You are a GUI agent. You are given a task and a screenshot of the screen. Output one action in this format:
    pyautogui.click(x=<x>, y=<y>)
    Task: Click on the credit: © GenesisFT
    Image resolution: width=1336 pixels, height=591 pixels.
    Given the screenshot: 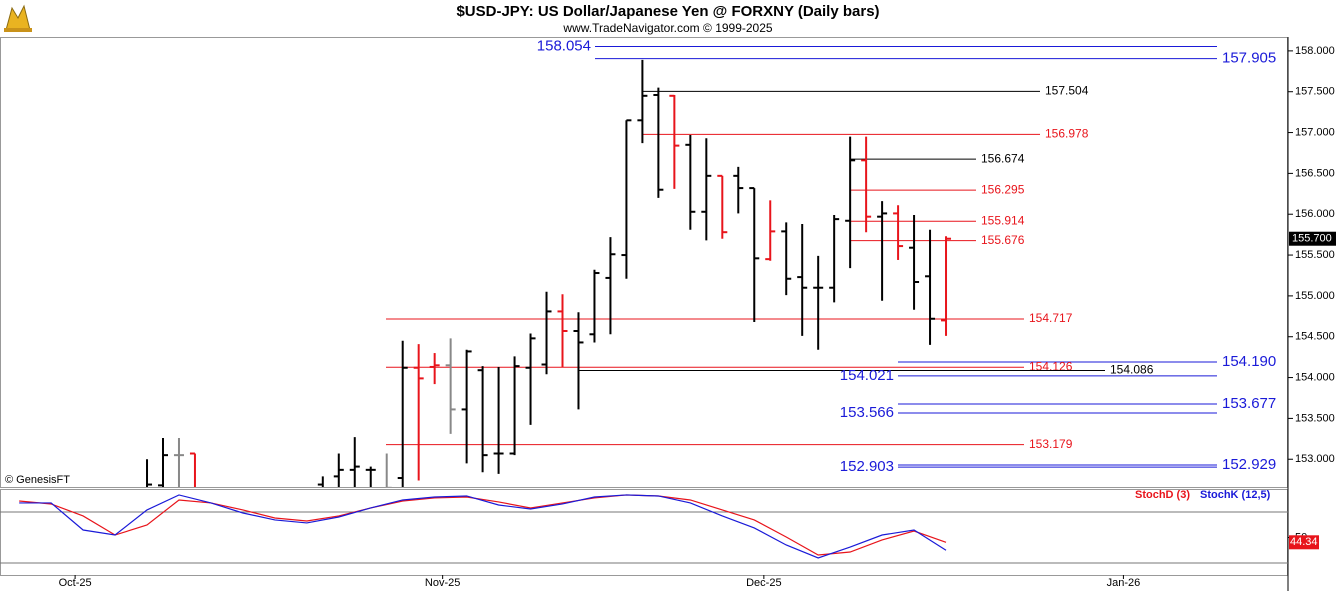 What is the action you would take?
    pyautogui.click(x=37, y=480)
    